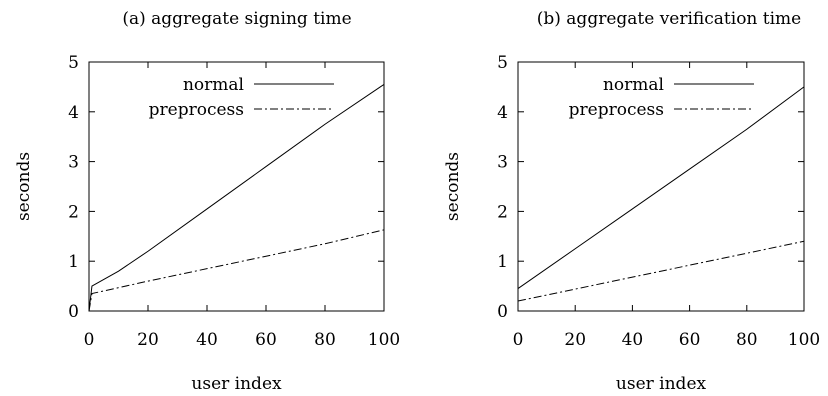 The height and width of the screenshot is (396, 828). Describe the element at coordinates (236, 19) in the screenshot. I see `chart-title: (a) aggregate signing time` at that location.